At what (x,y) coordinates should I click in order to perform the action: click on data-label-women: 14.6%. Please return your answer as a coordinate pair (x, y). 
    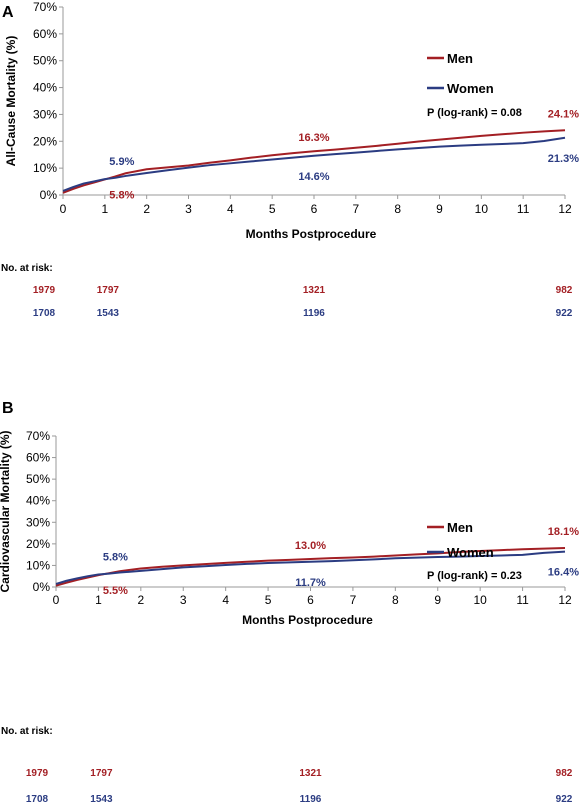
    Looking at the image, I should click on (313, 177).